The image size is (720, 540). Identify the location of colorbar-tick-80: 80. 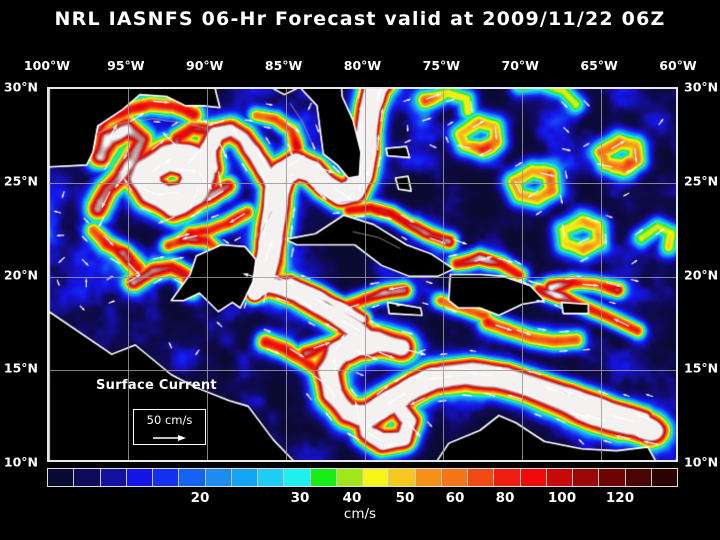
(505, 498).